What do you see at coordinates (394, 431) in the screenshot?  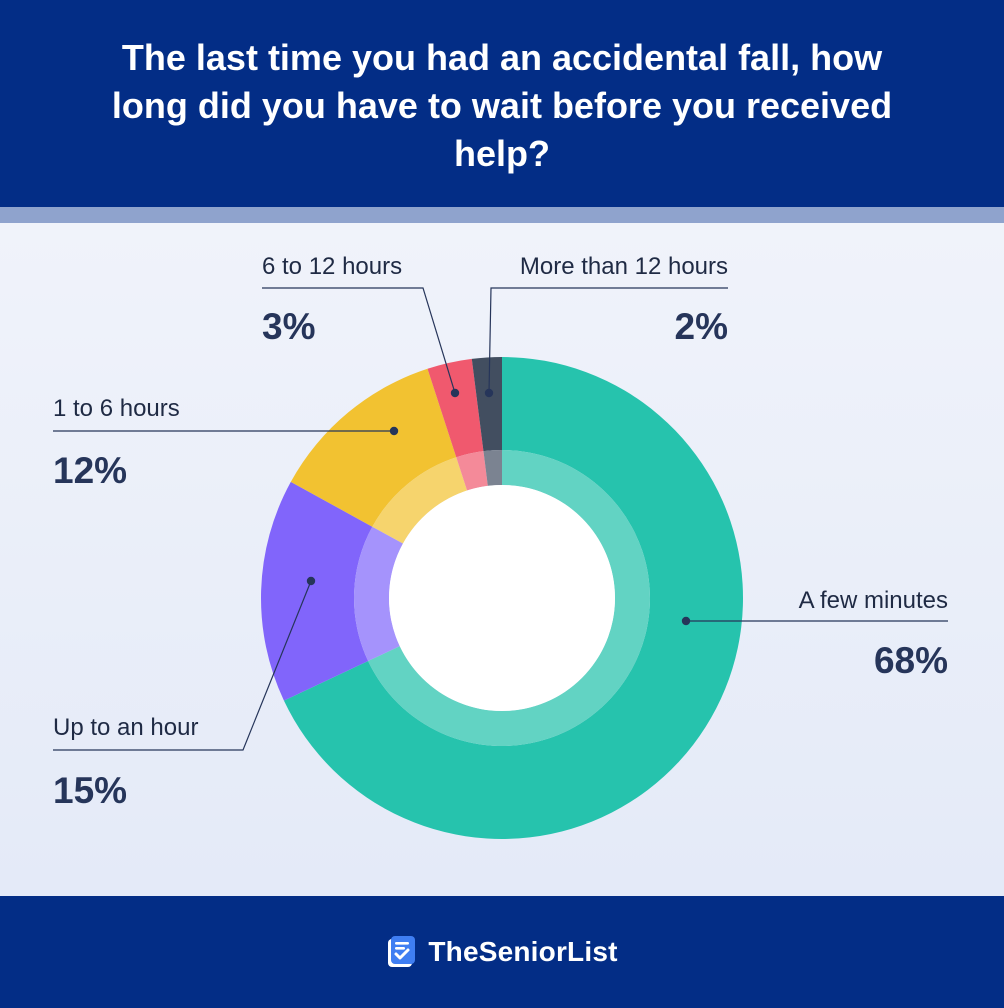 I see `leader-dot-1-to-6-hours` at bounding box center [394, 431].